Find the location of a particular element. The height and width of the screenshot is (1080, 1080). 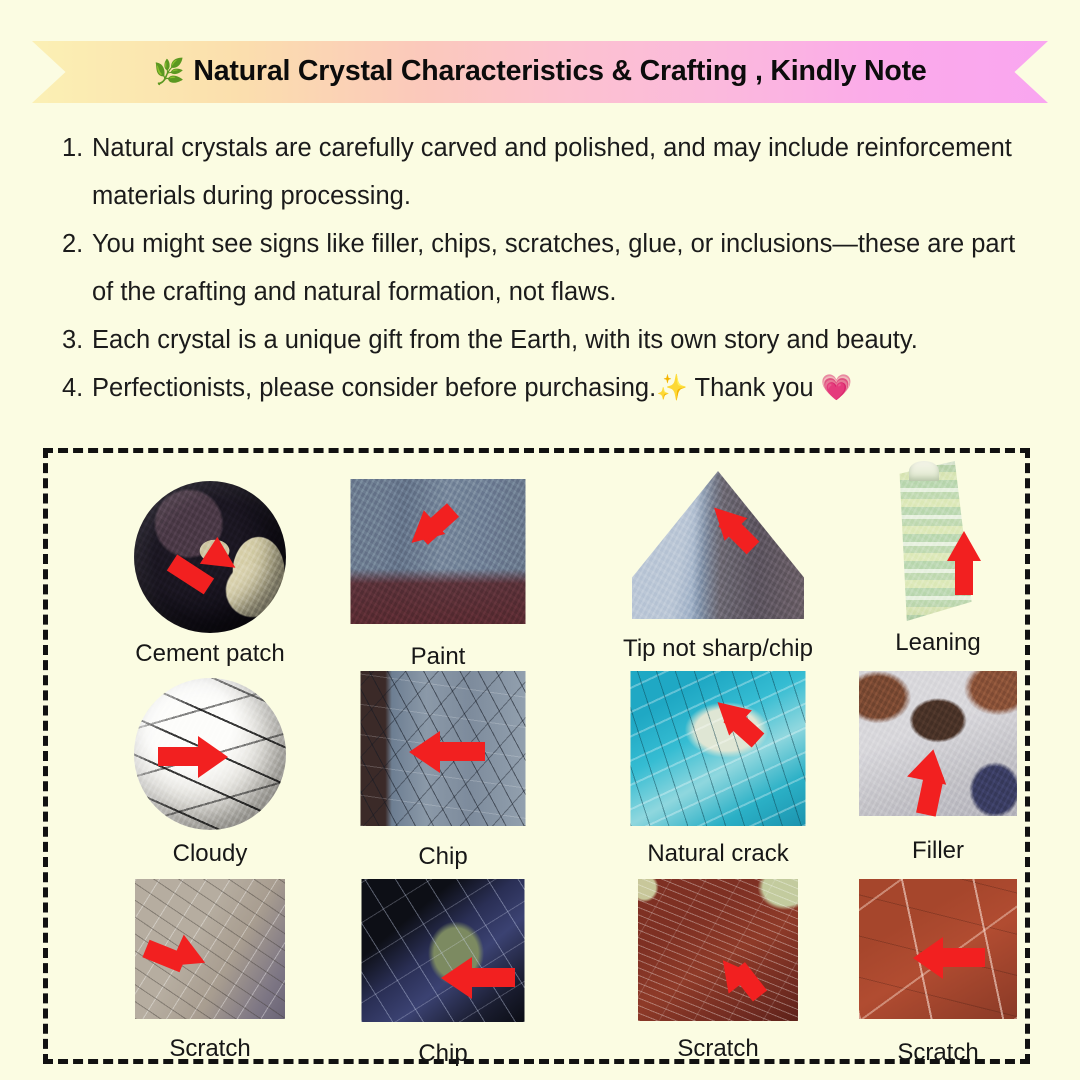

gallery-item-tip-not-sharp: Tip not sharp/chip is located at coordinates (718, 563).